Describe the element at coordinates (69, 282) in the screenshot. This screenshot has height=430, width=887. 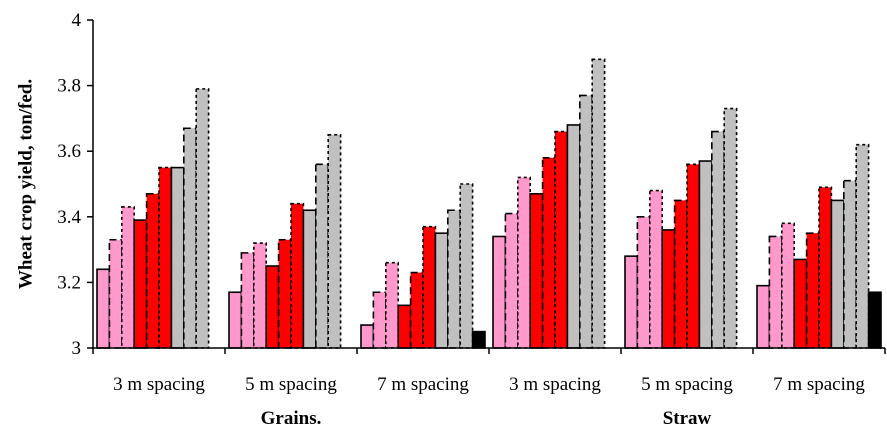
I see `y-tick-label: 3.2` at that location.